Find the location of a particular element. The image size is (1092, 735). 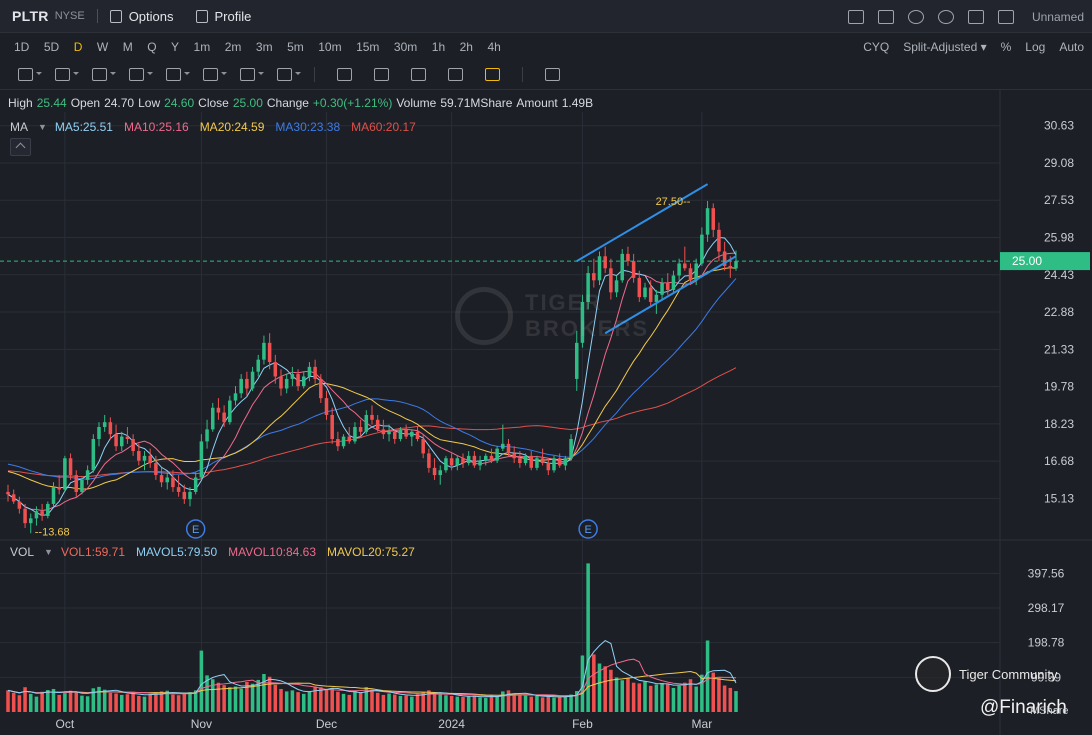

amount-label: Amount is located at coordinates (537, 103).